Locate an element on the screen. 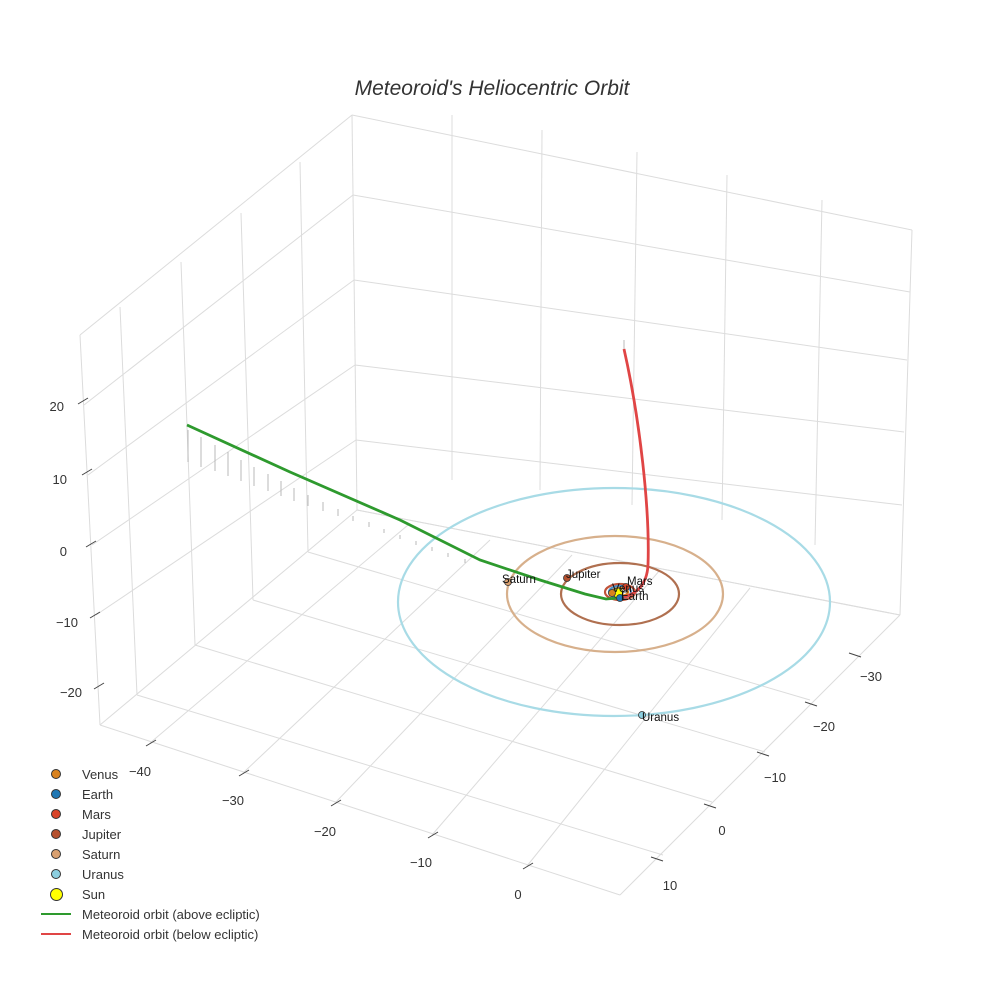  legend-item-uranus: Uranus is located at coordinates (150, 874).